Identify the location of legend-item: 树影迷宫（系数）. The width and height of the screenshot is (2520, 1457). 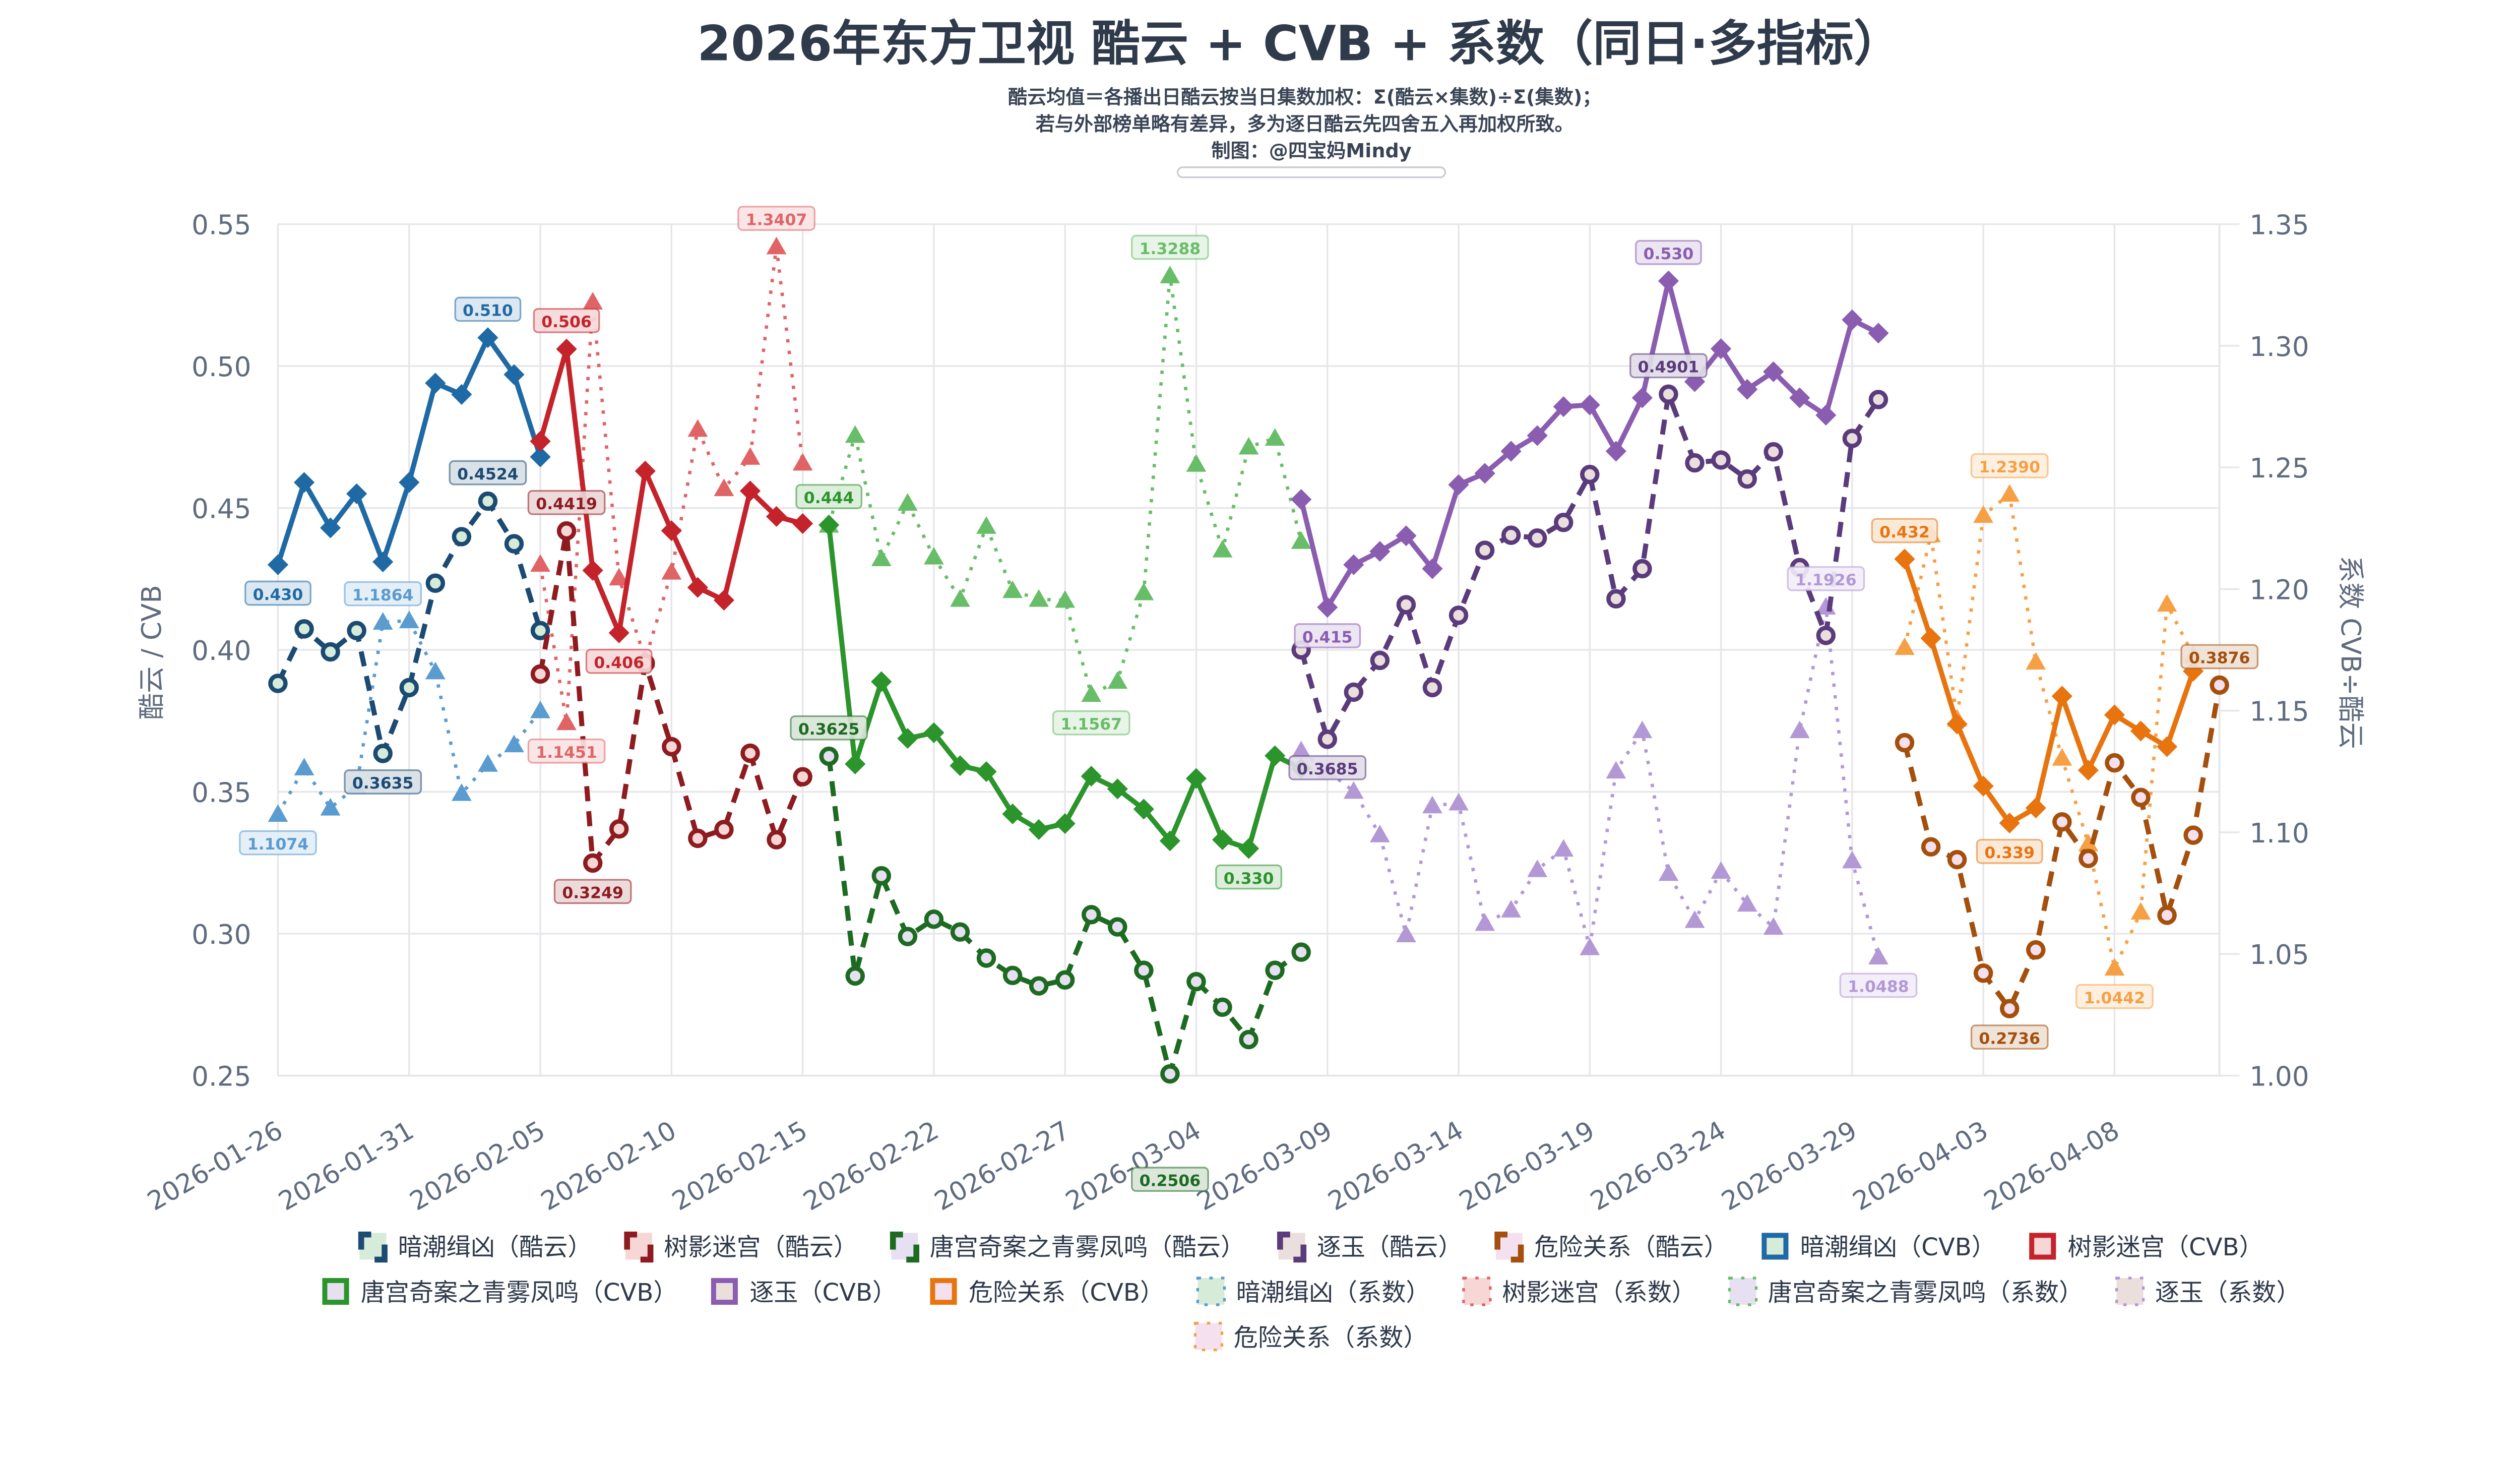
(1579, 1292).